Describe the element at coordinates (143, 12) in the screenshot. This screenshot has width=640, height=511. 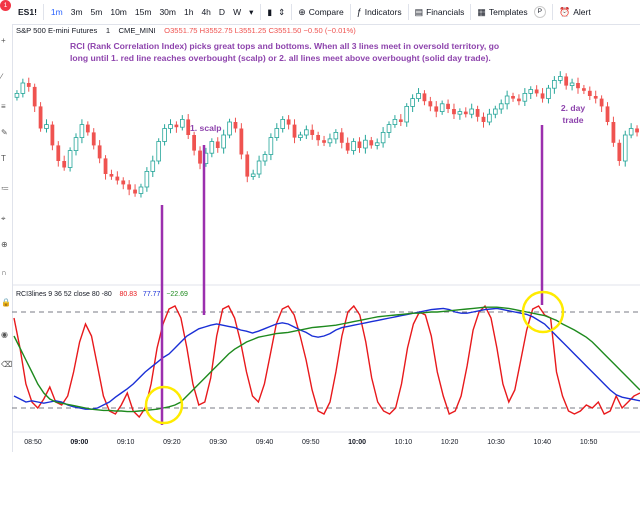
I see `timeframe-15m: 15m` at that location.